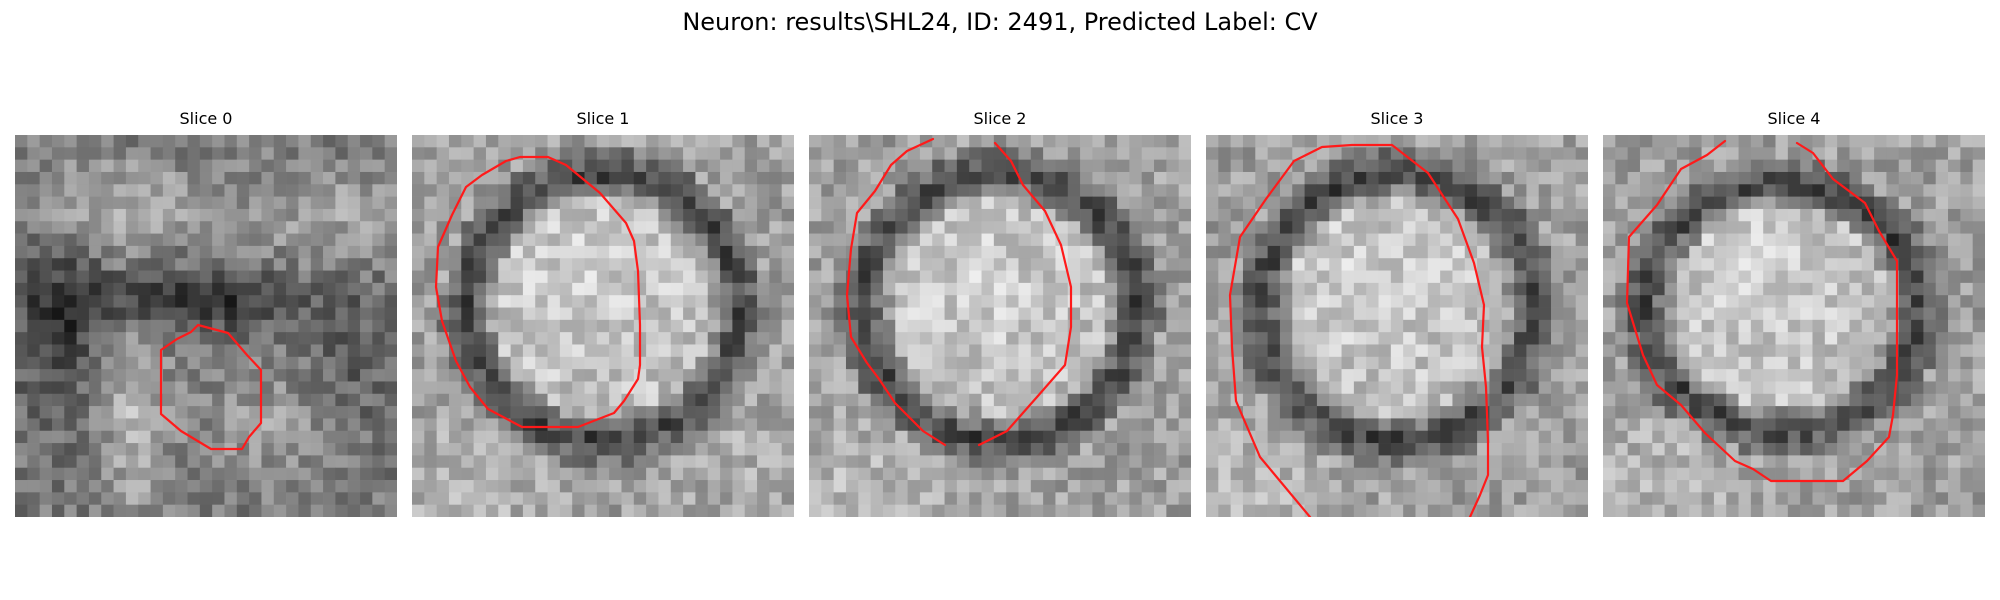  I want to click on slice-panel: Slice 4, so click(1794, 317).